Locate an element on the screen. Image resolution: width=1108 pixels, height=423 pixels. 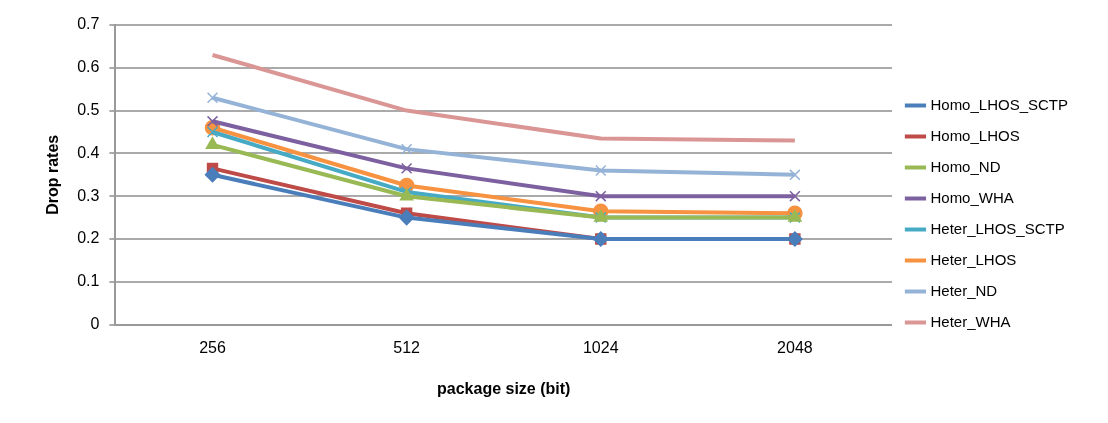
legend-label: Homo_WHA is located at coordinates (972, 197).